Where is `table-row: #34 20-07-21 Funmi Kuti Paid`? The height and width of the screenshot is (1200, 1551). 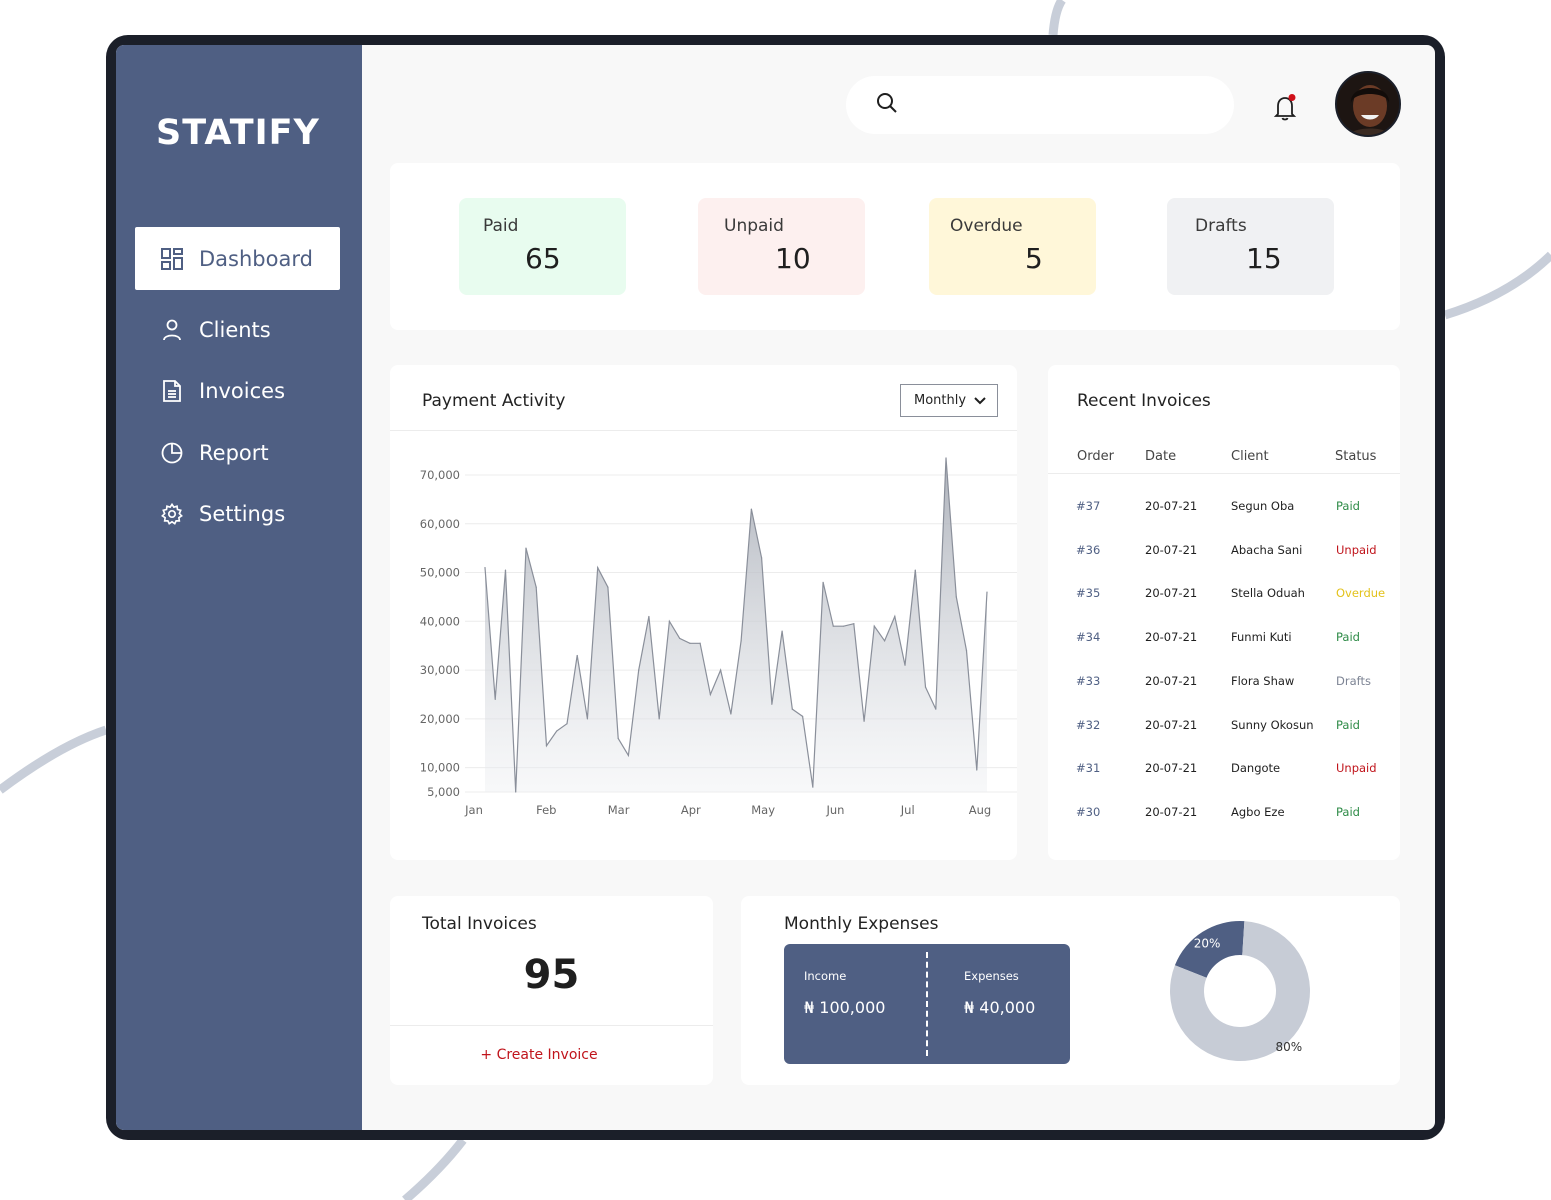 table-row: #34 20-07-21 Funmi Kuti Paid is located at coordinates (1224, 652).